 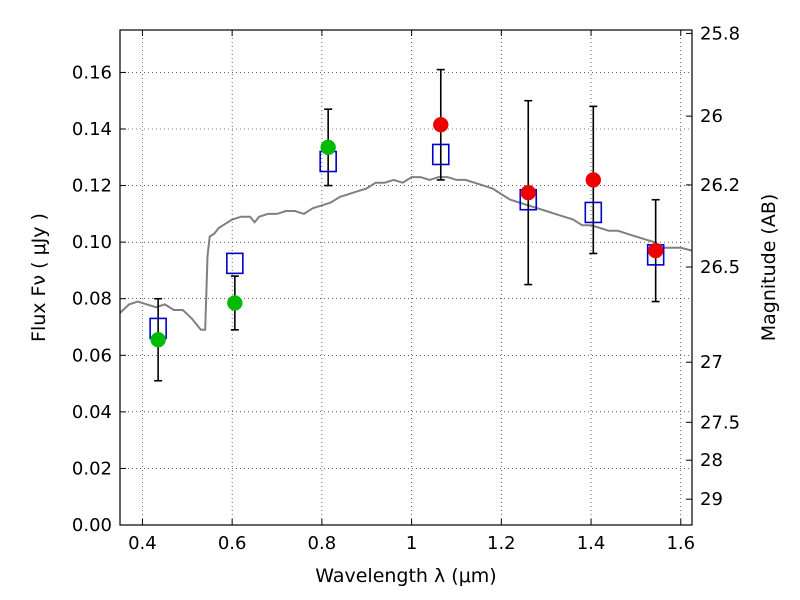 What do you see at coordinates (720, 185) in the screenshot?
I see `right-tick-label: 26.2` at bounding box center [720, 185].